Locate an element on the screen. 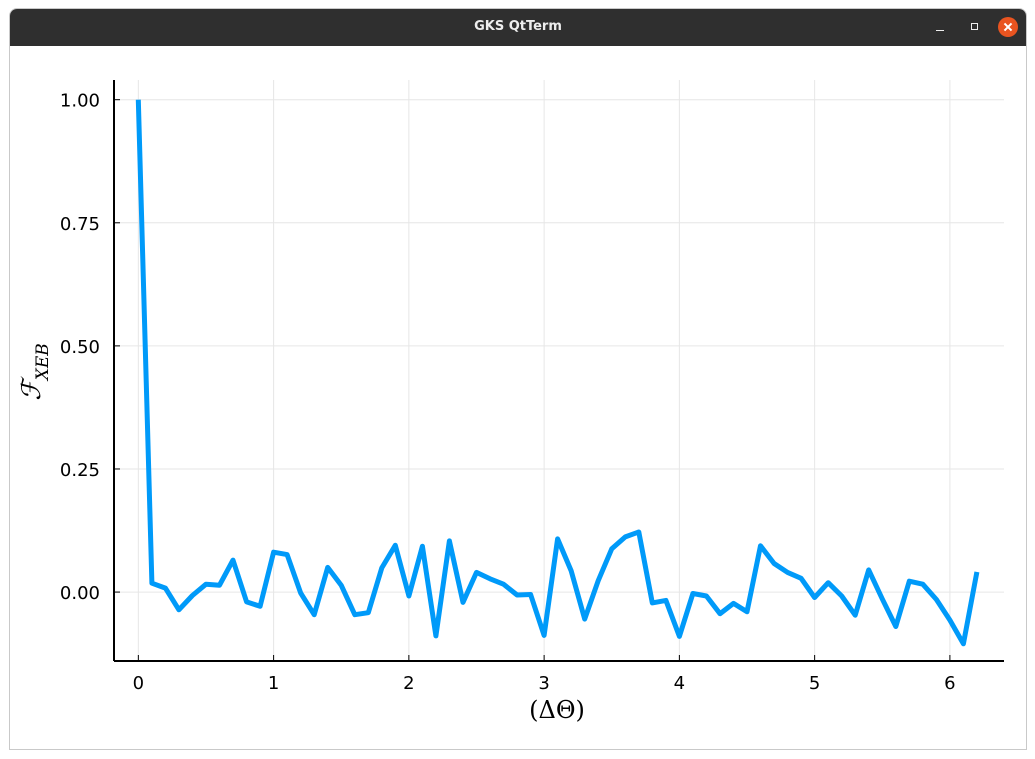 This screenshot has height=759, width=1035. y-axis-label: ℱXEB is located at coordinates (35, 371).